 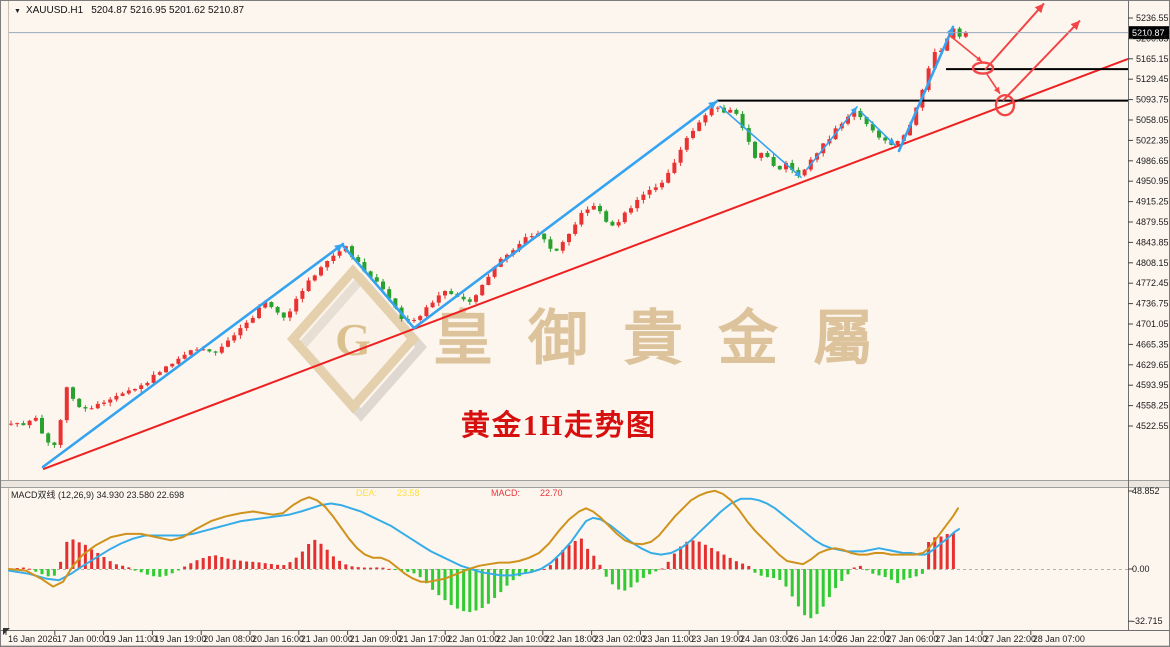 I want to click on time-tick-label: 23 Jan 11:00, so click(x=667, y=639).